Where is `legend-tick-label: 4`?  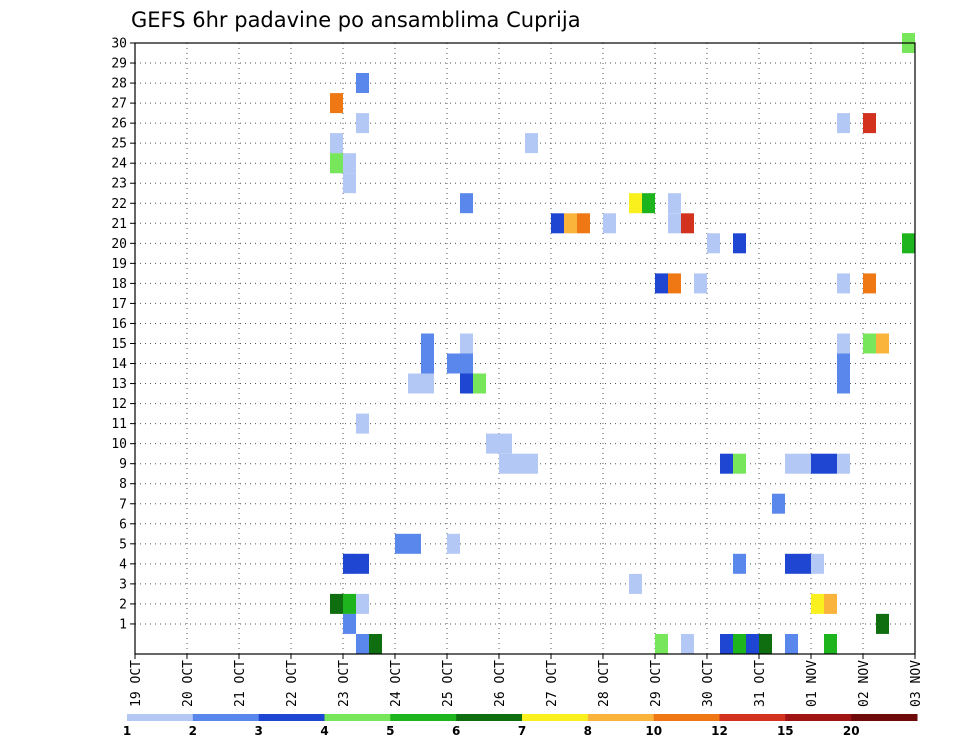
legend-tick-label: 4 is located at coordinates (324, 731).